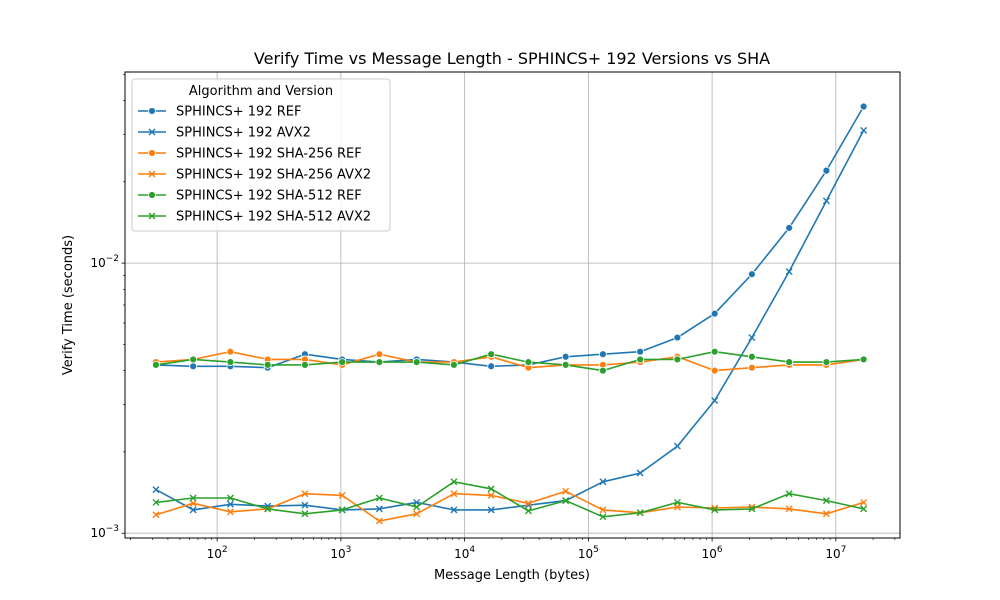  What do you see at coordinates (340, 553) in the screenshot?
I see `x-tick-label: 10³` at bounding box center [340, 553].